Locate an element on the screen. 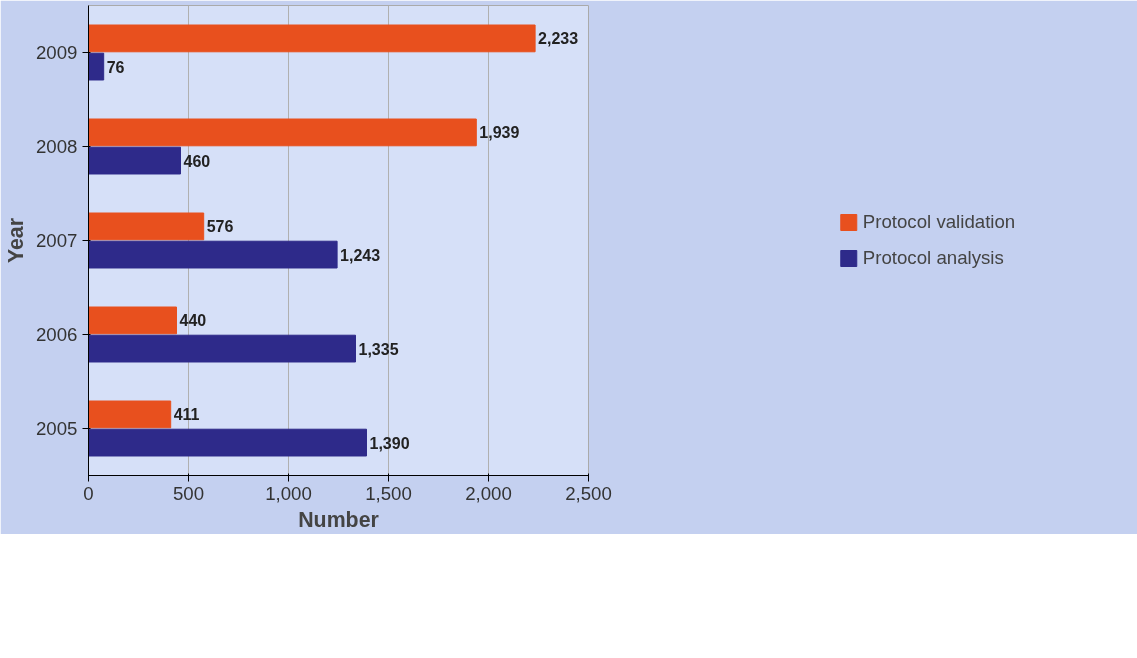 The image size is (1137, 658). x-axis-title: Number is located at coordinates (338, 519).